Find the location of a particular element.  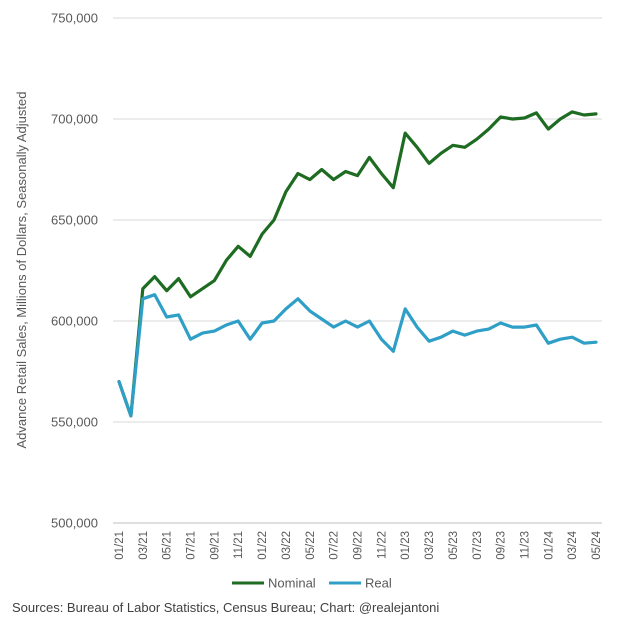

x-tick-label: 05/24 is located at coordinates (597, 544).